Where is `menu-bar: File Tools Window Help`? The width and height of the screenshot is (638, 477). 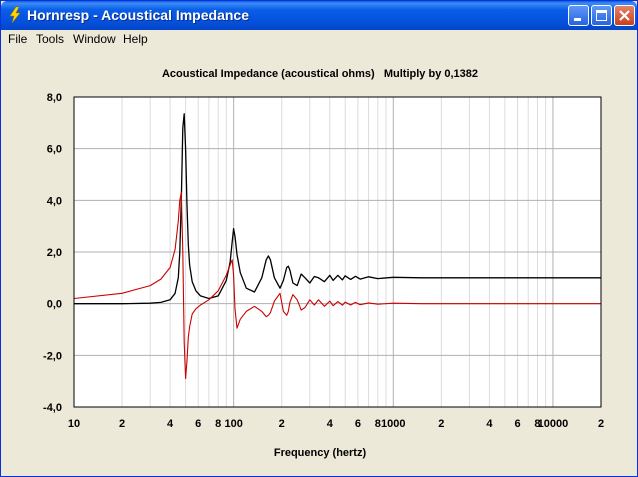 menu-bar: File Tools Window Help is located at coordinates (319, 39).